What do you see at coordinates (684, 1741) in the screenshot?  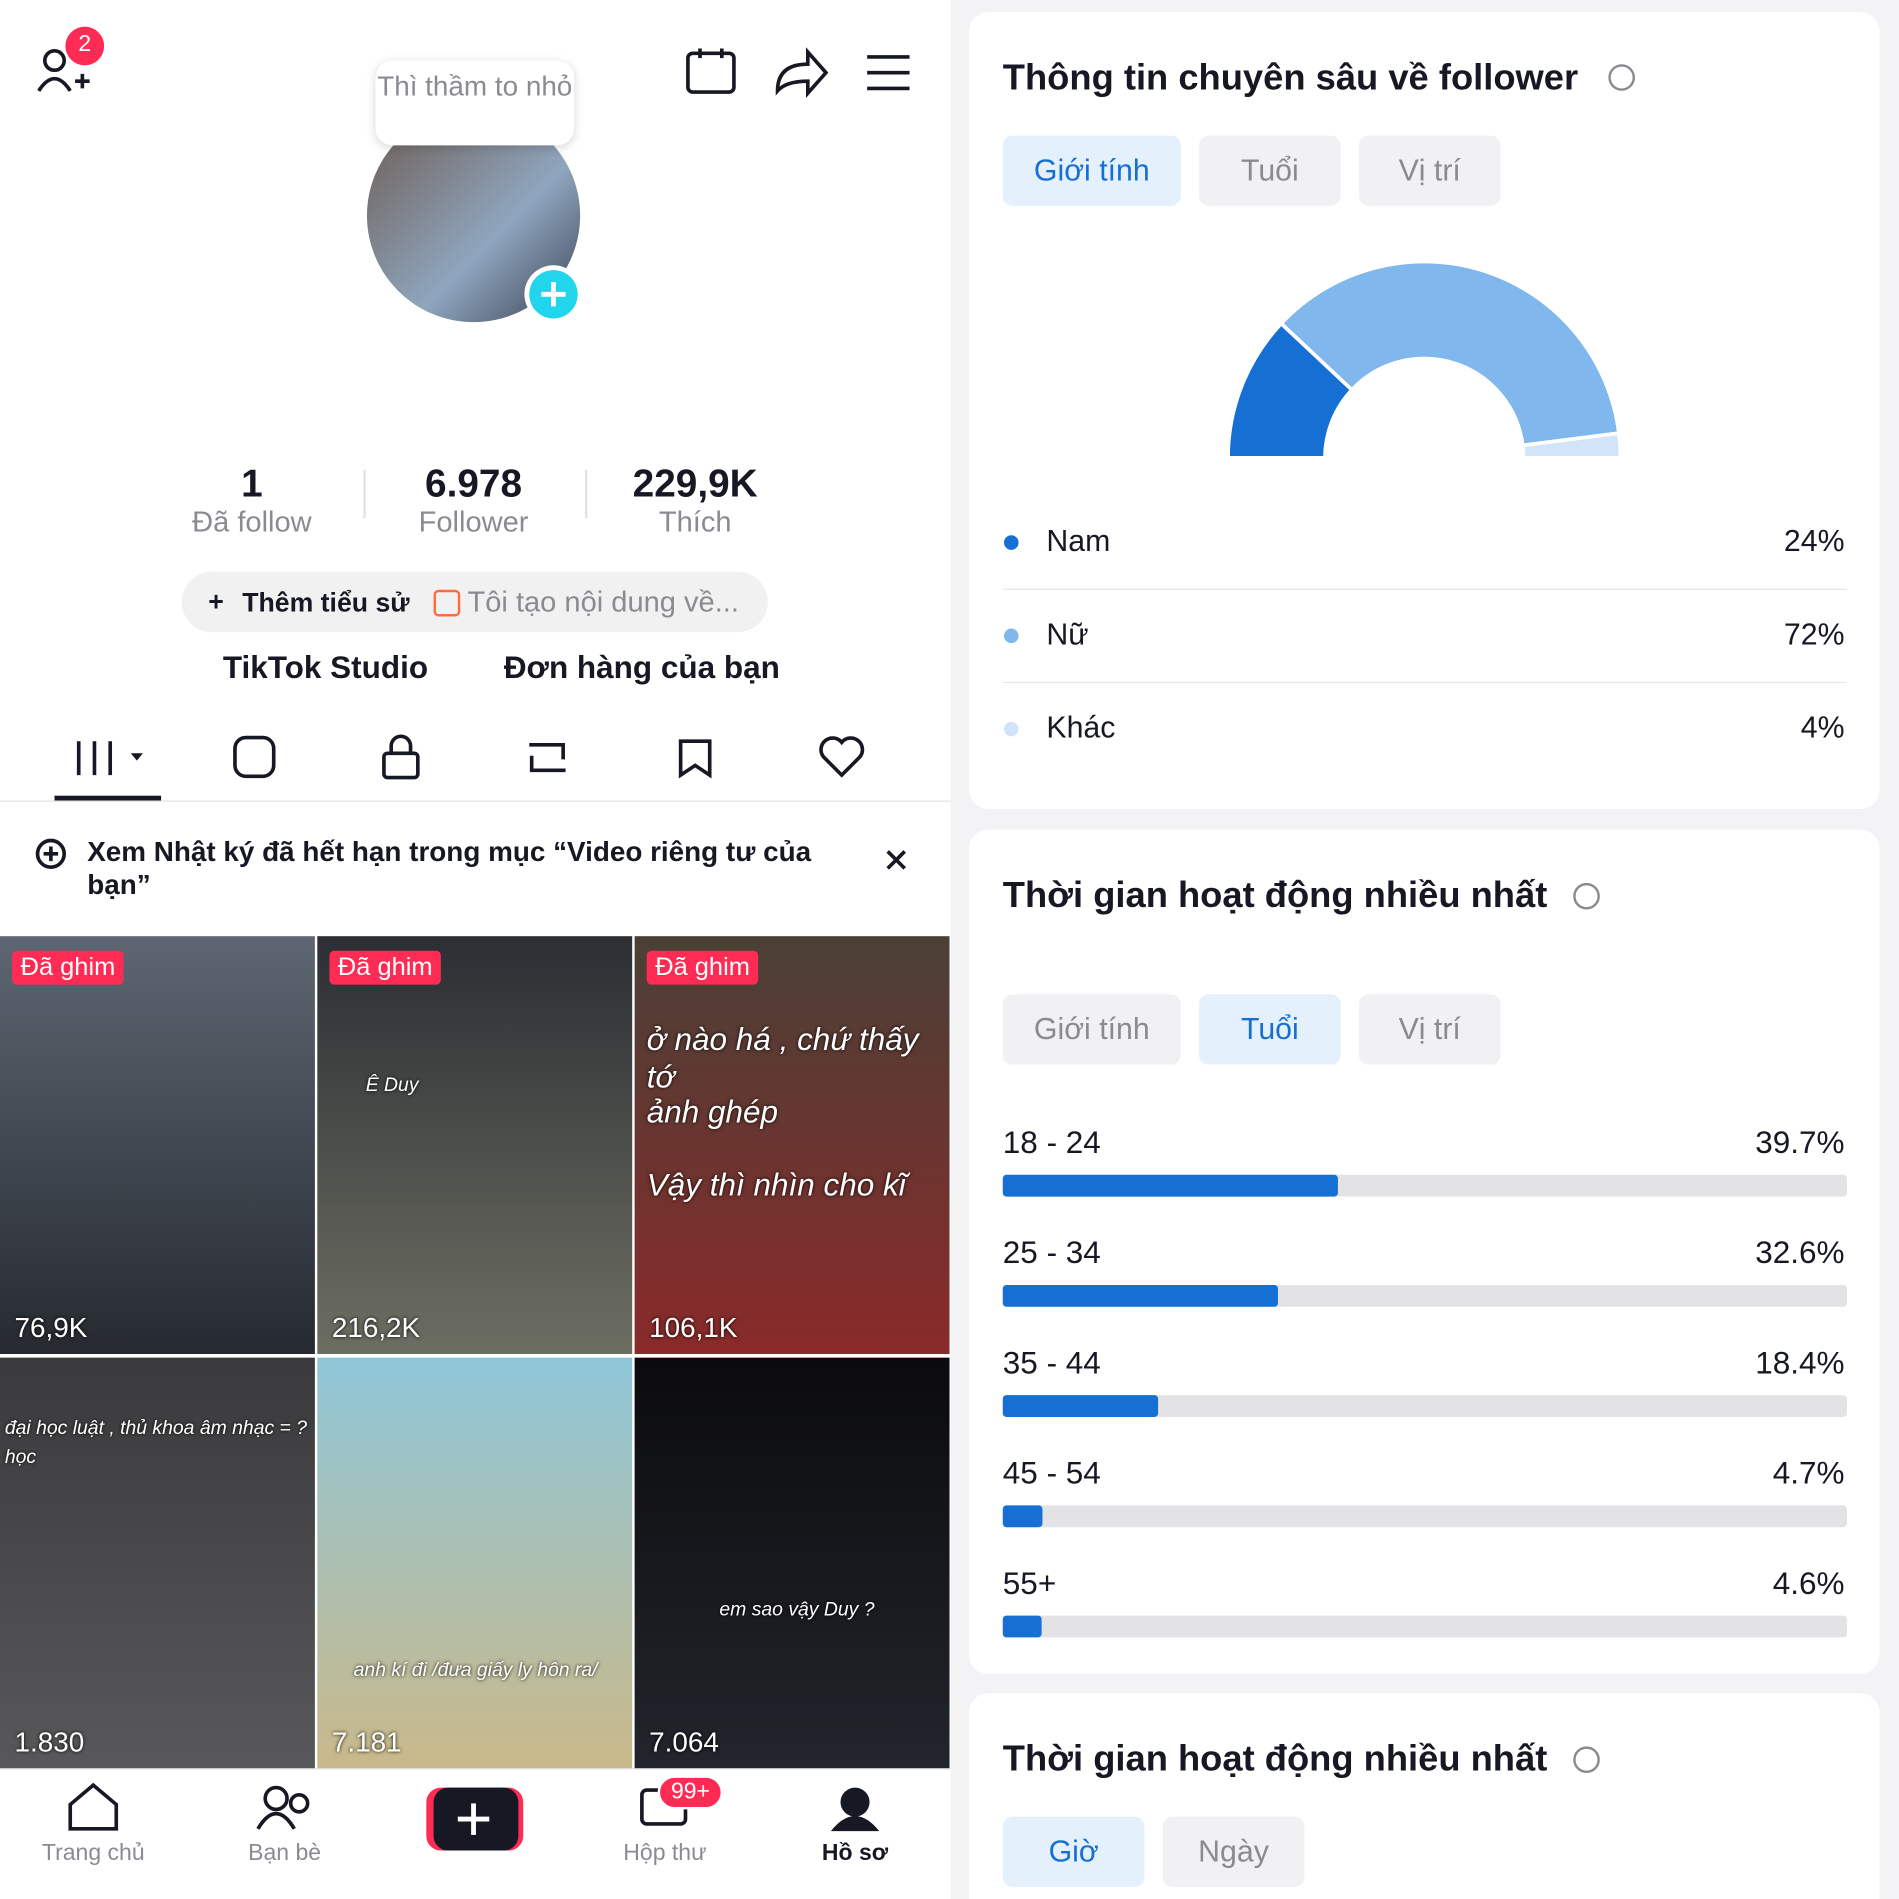 I see `view-count: 7.064` at bounding box center [684, 1741].